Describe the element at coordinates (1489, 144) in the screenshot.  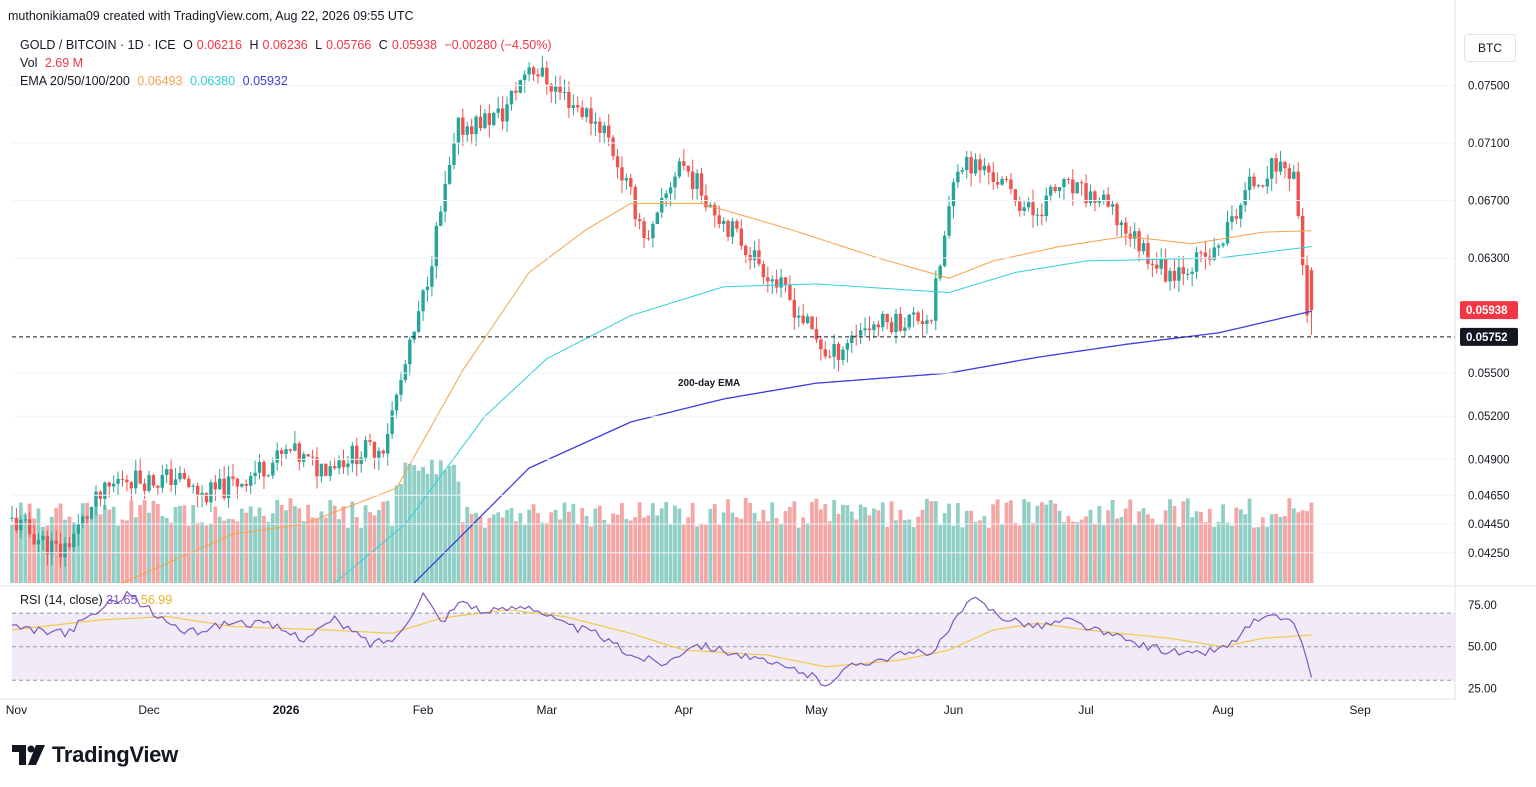
I see `y-tick-label: 0.07100` at that location.